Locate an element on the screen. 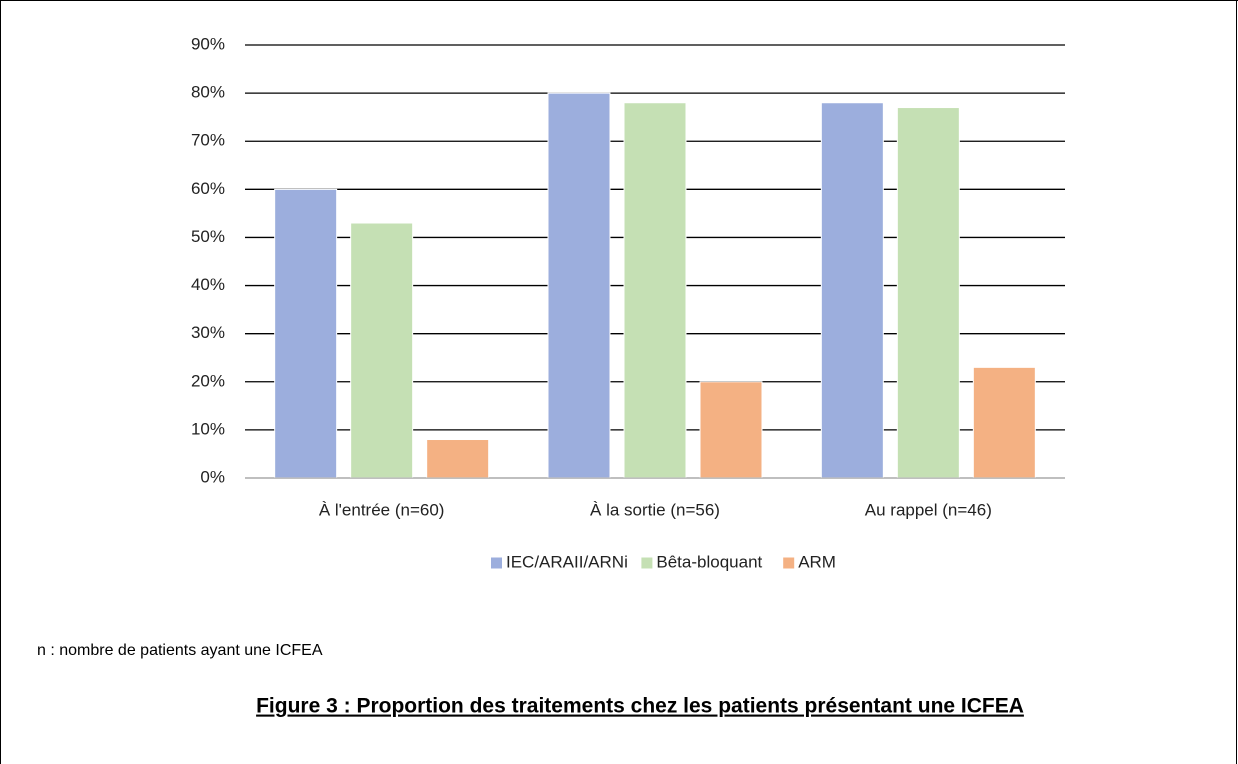 The width and height of the screenshot is (1238, 764). legend-label: IEC/ARAII/ARNi is located at coordinates (567, 561).